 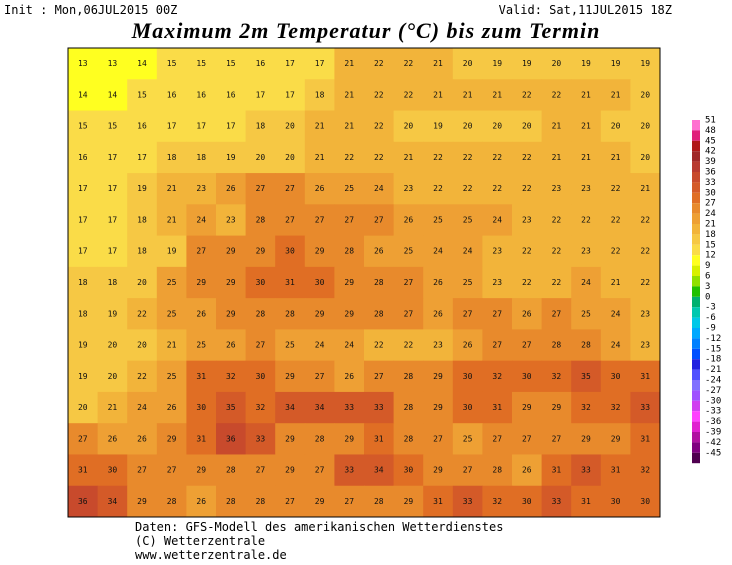 I want to click on temp-label: 33, so click(x=349, y=407).